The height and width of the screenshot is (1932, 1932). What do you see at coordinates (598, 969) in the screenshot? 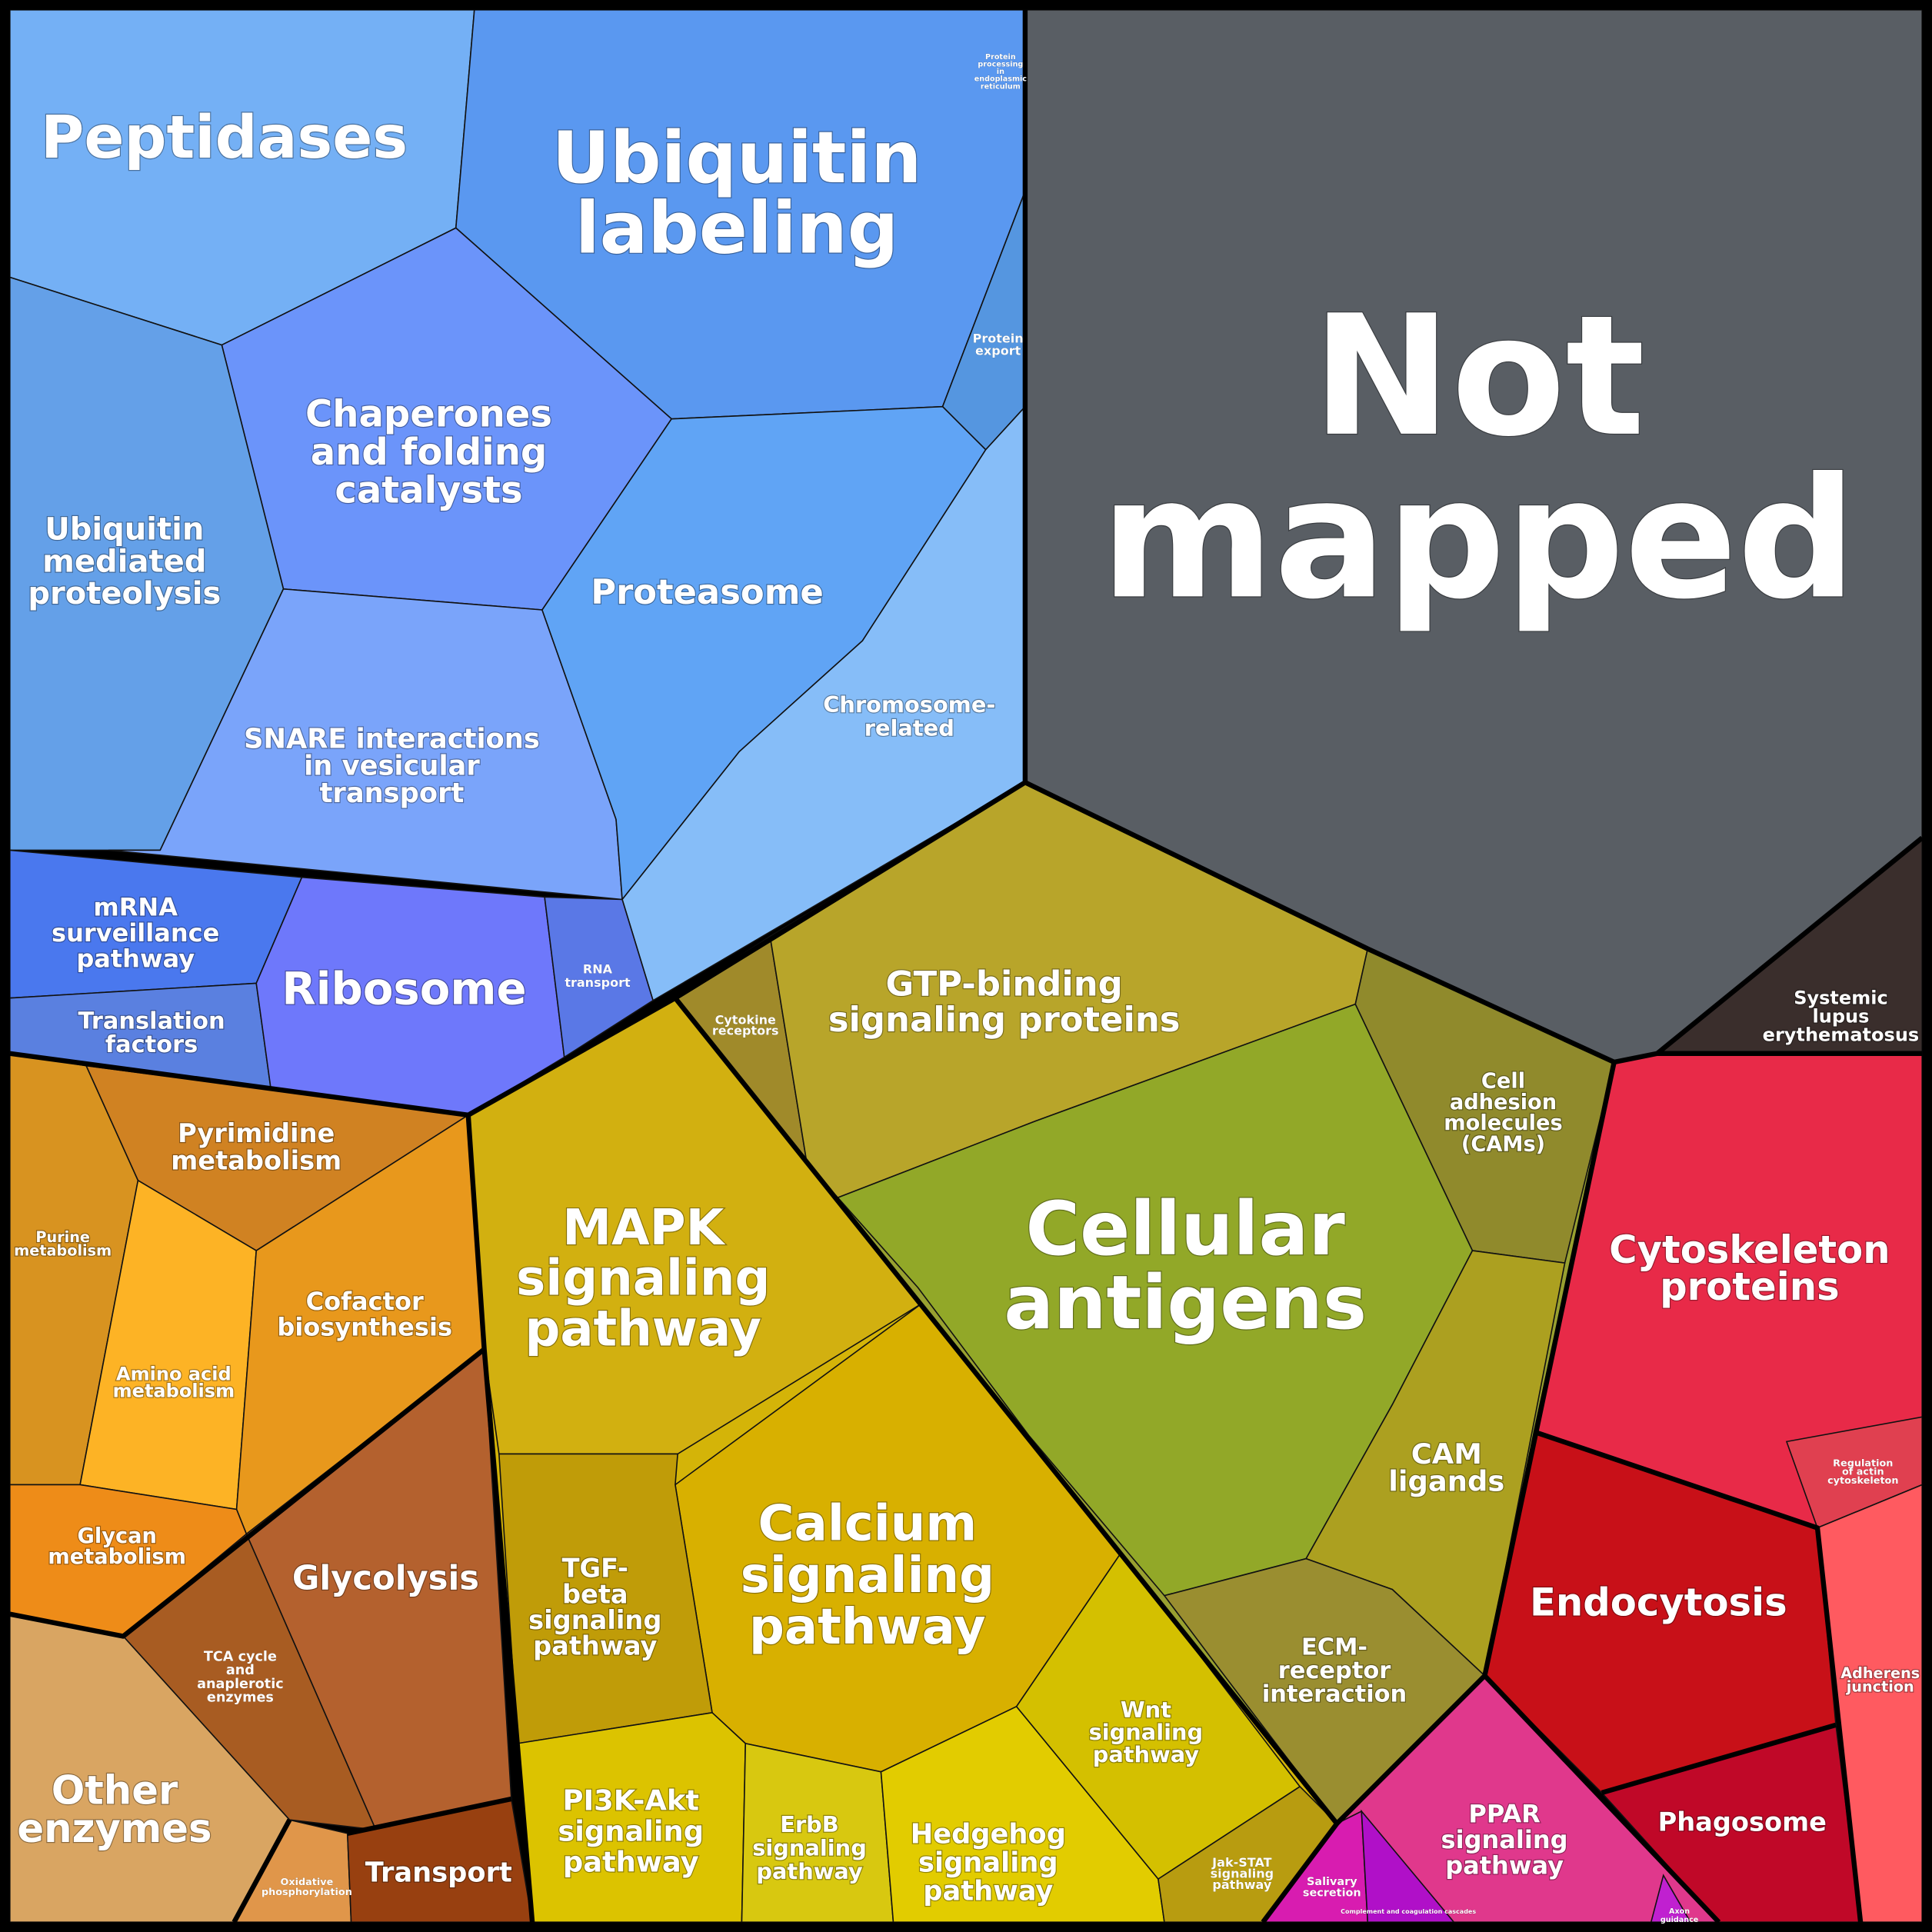
I see `label-line: RNA` at bounding box center [598, 969].